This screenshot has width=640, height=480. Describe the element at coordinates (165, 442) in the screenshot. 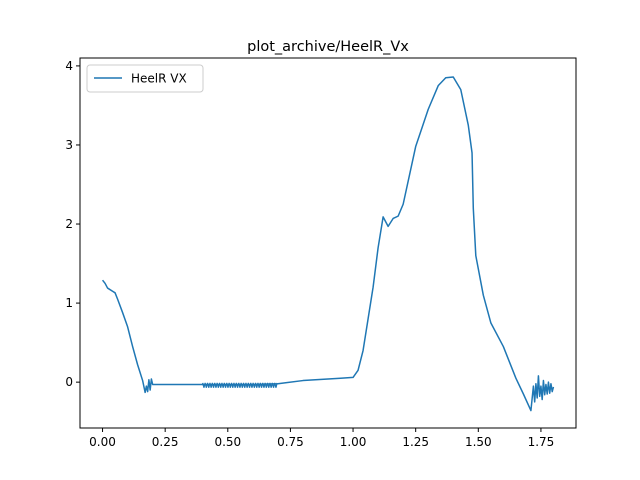

I see `x-tick-label: 0.25` at that location.